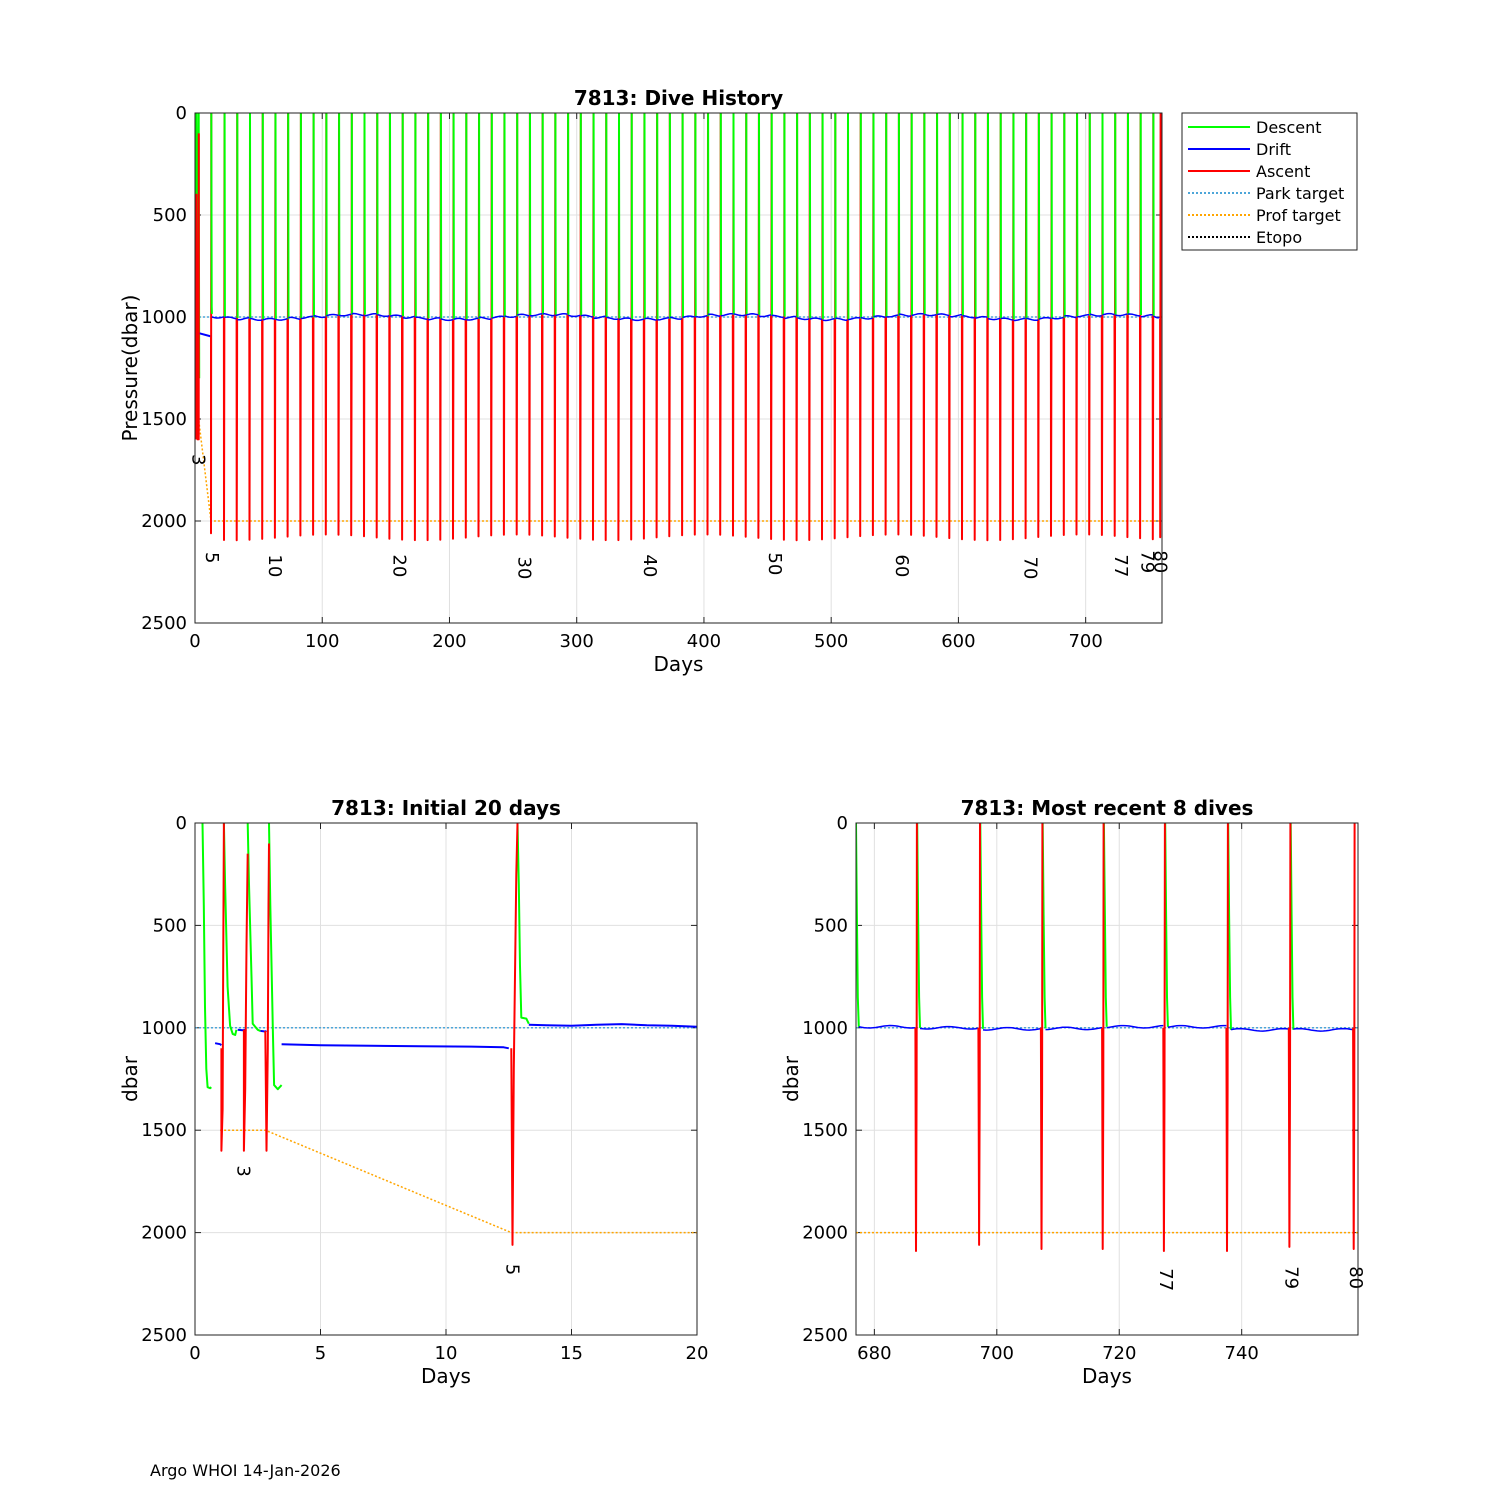 The image size is (1500, 1500). What do you see at coordinates (1085, 641) in the screenshot?
I see `x-tick-label: 700` at bounding box center [1085, 641].